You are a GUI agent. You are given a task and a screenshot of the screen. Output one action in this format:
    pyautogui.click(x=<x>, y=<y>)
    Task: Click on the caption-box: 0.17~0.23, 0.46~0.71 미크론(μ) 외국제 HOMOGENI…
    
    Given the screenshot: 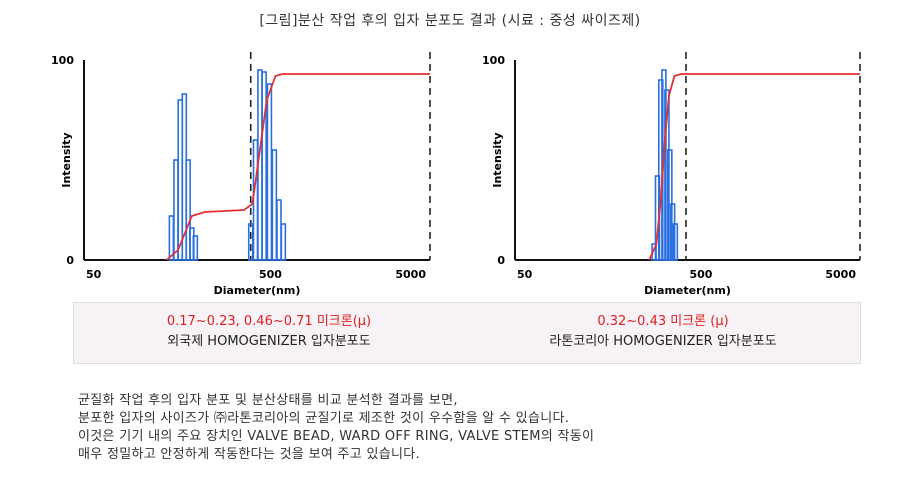 What is the action you would take?
    pyautogui.click(x=467, y=333)
    